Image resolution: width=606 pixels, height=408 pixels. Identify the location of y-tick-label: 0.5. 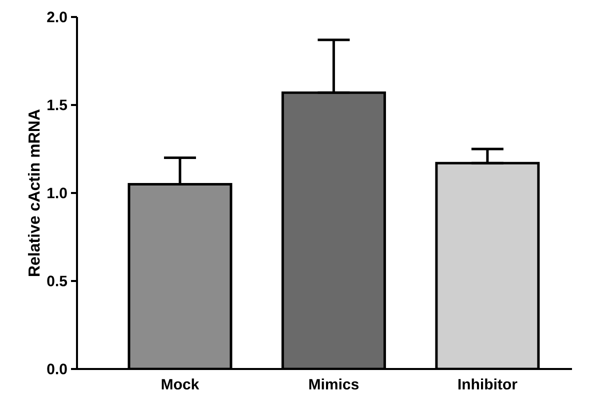
(57, 281).